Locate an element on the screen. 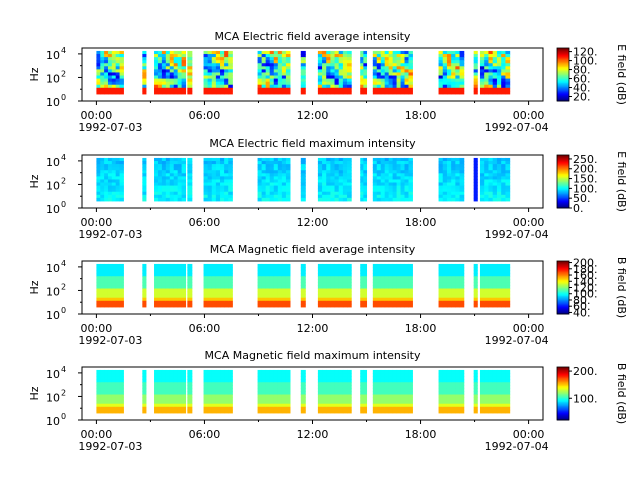  y-tick-label: 10 is located at coordinates (53, 102).